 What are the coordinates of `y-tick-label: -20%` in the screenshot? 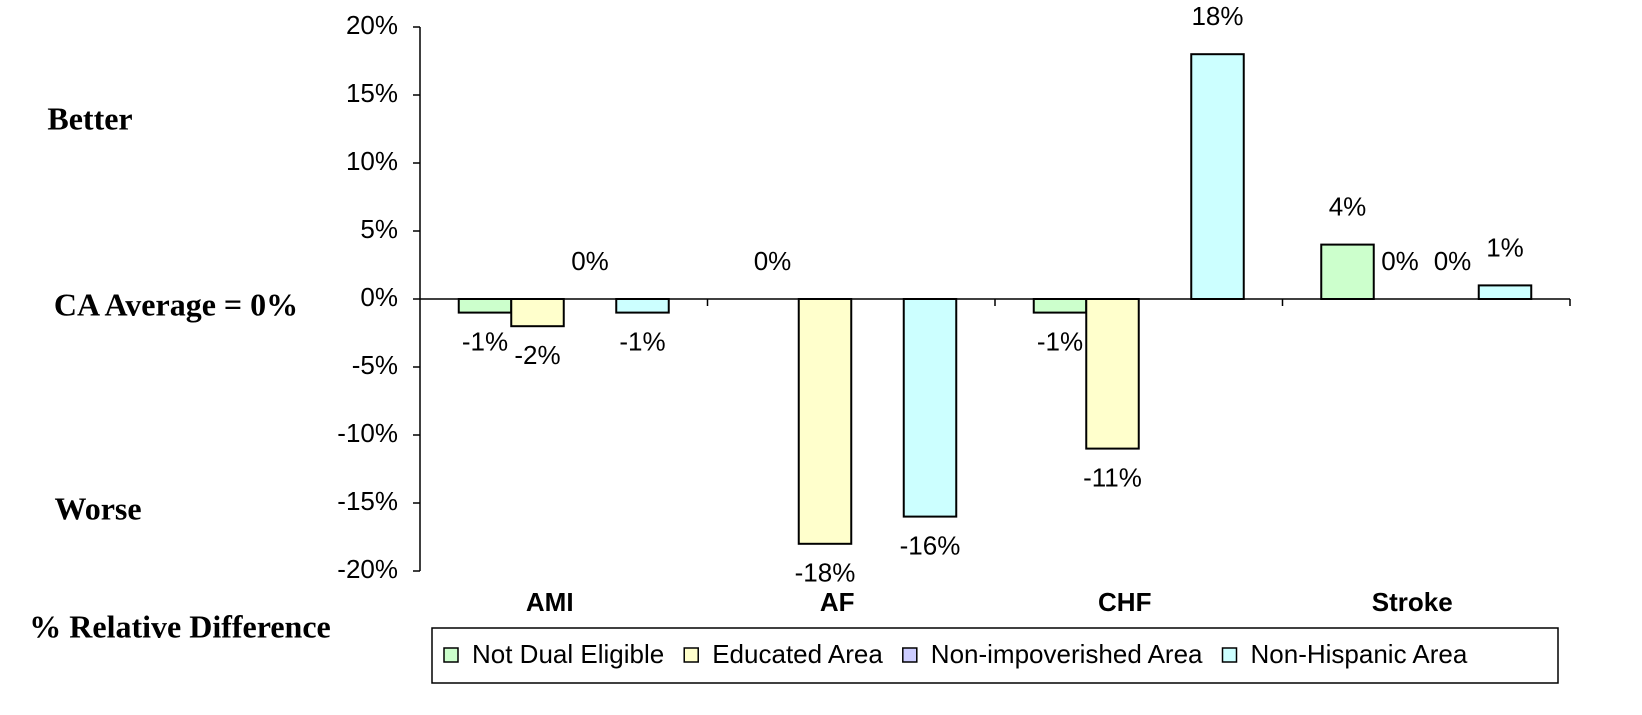 It's located at (367, 569).